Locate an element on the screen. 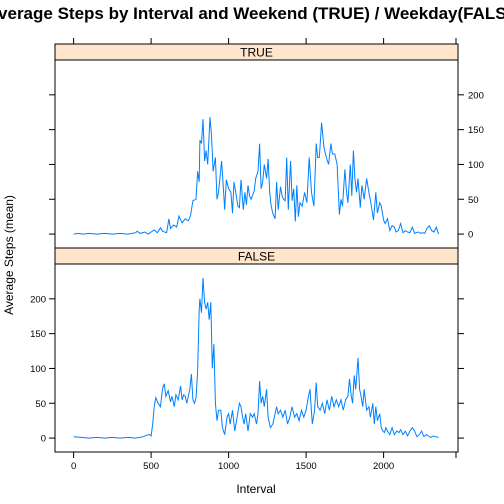 This screenshot has height=504, width=504. x-tick-label: 500 is located at coordinates (151, 466).